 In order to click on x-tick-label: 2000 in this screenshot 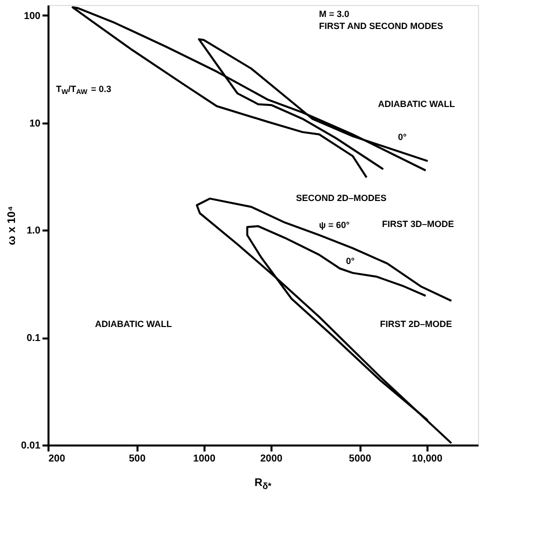, I will do `click(271, 459)`.